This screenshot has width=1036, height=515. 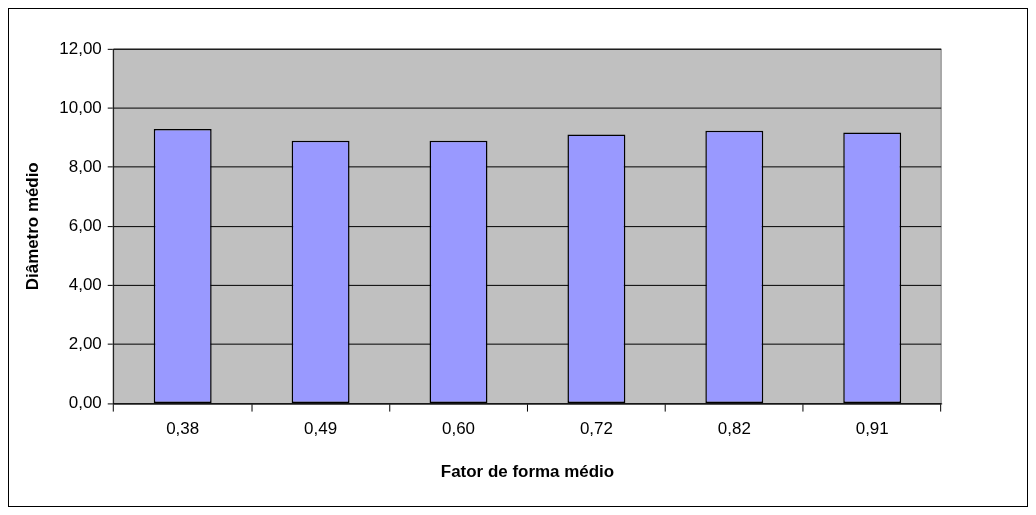 What do you see at coordinates (321, 429) in the screenshot?
I see `x-tick-label: 0,49` at bounding box center [321, 429].